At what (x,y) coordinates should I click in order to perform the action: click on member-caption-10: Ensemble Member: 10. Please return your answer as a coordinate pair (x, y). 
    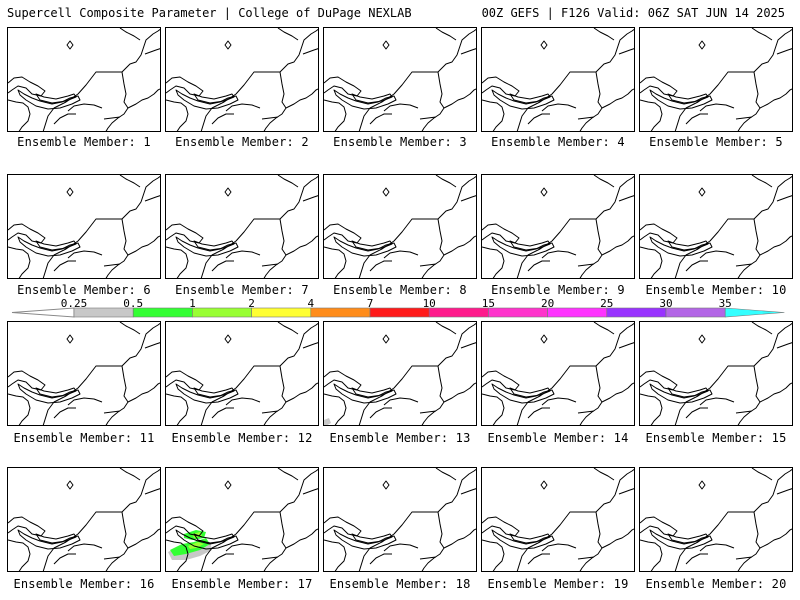
    Looking at the image, I should click on (716, 290).